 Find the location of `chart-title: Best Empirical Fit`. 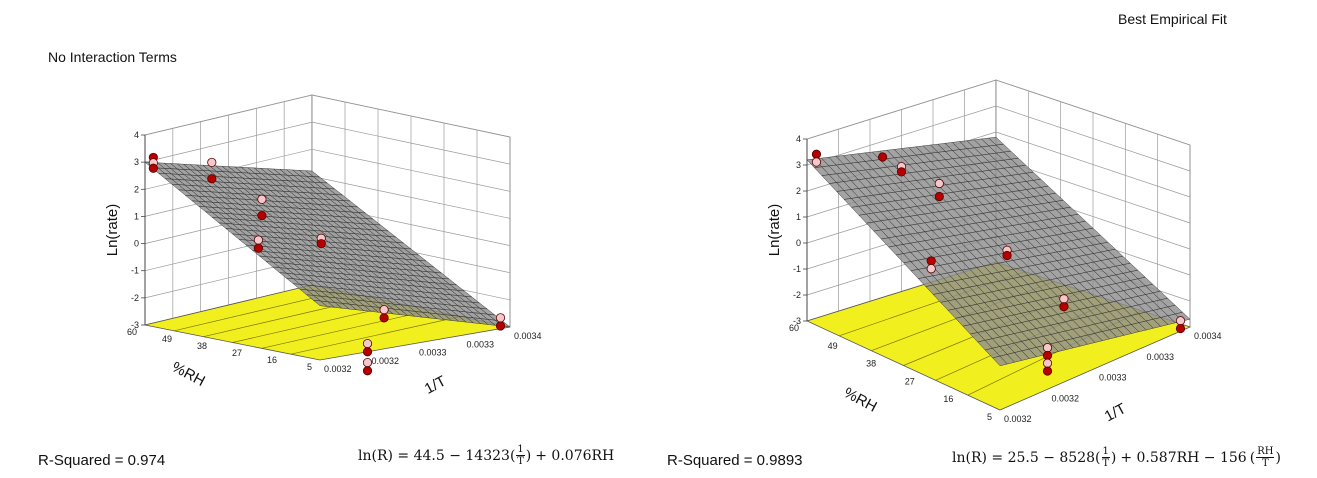

chart-title: Best Empirical Fit is located at coordinates (1172, 19).